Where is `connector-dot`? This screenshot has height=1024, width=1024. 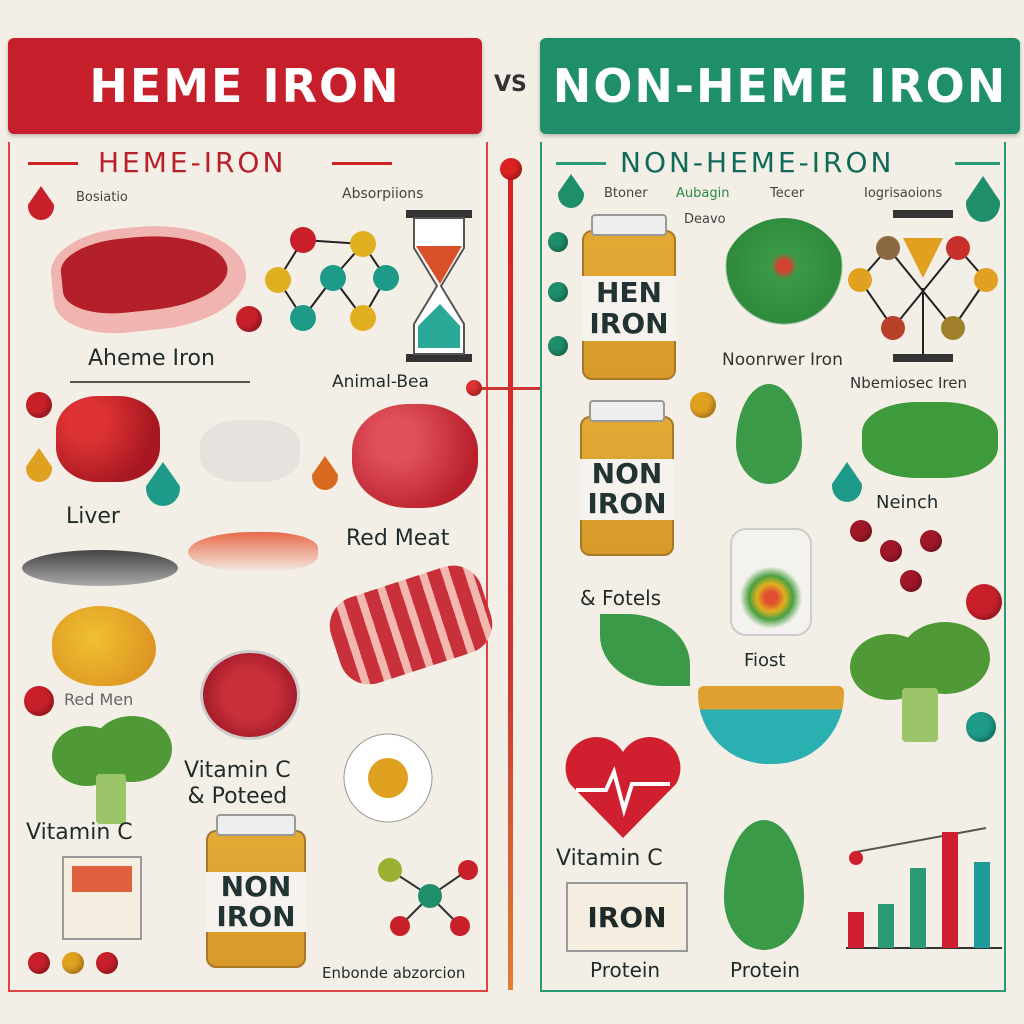 connector-dot is located at coordinates (474, 388).